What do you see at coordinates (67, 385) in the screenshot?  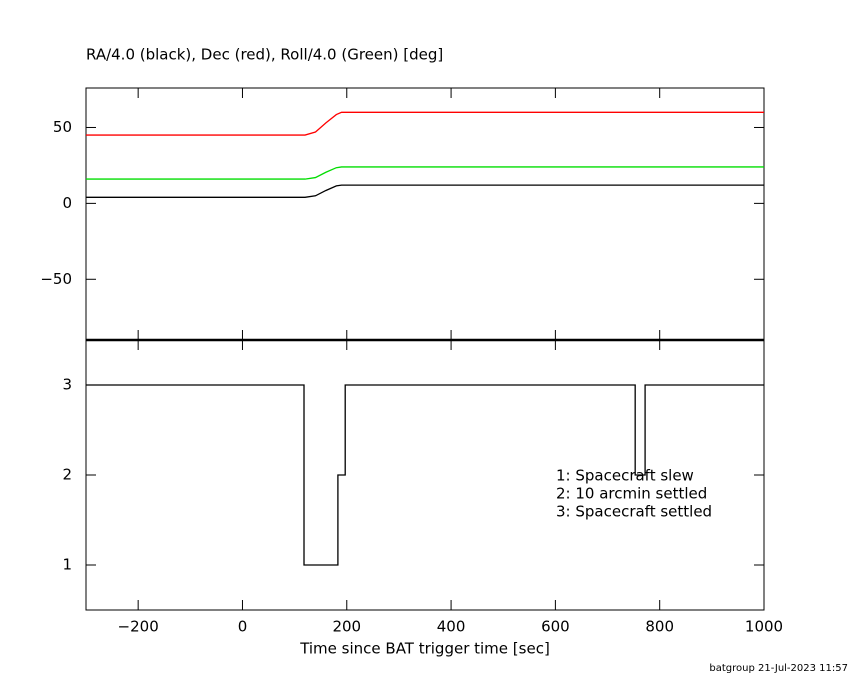 I see `y-tick-label: 3` at bounding box center [67, 385].